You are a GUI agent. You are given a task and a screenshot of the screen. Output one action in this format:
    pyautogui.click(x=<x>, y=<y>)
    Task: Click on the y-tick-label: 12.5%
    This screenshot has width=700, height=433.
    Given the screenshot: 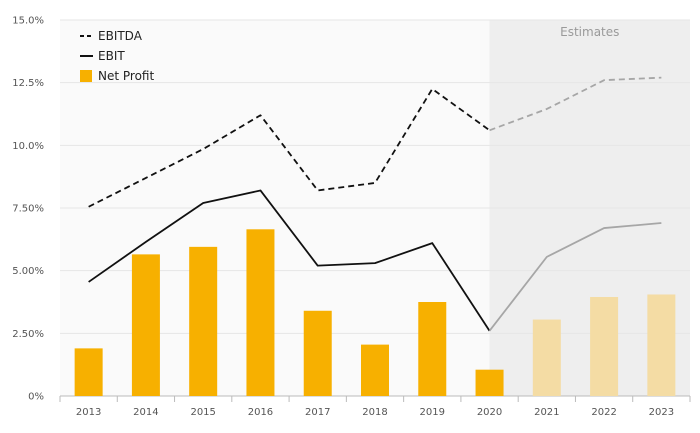 What is the action you would take?
    pyautogui.click(x=28, y=83)
    